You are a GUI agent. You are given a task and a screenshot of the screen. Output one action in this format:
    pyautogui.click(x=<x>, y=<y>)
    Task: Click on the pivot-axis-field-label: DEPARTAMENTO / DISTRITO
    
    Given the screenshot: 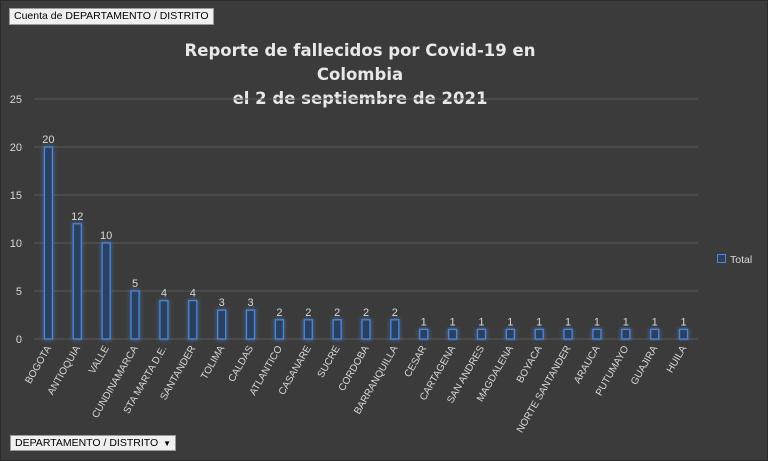 What is the action you would take?
    pyautogui.click(x=87, y=443)
    